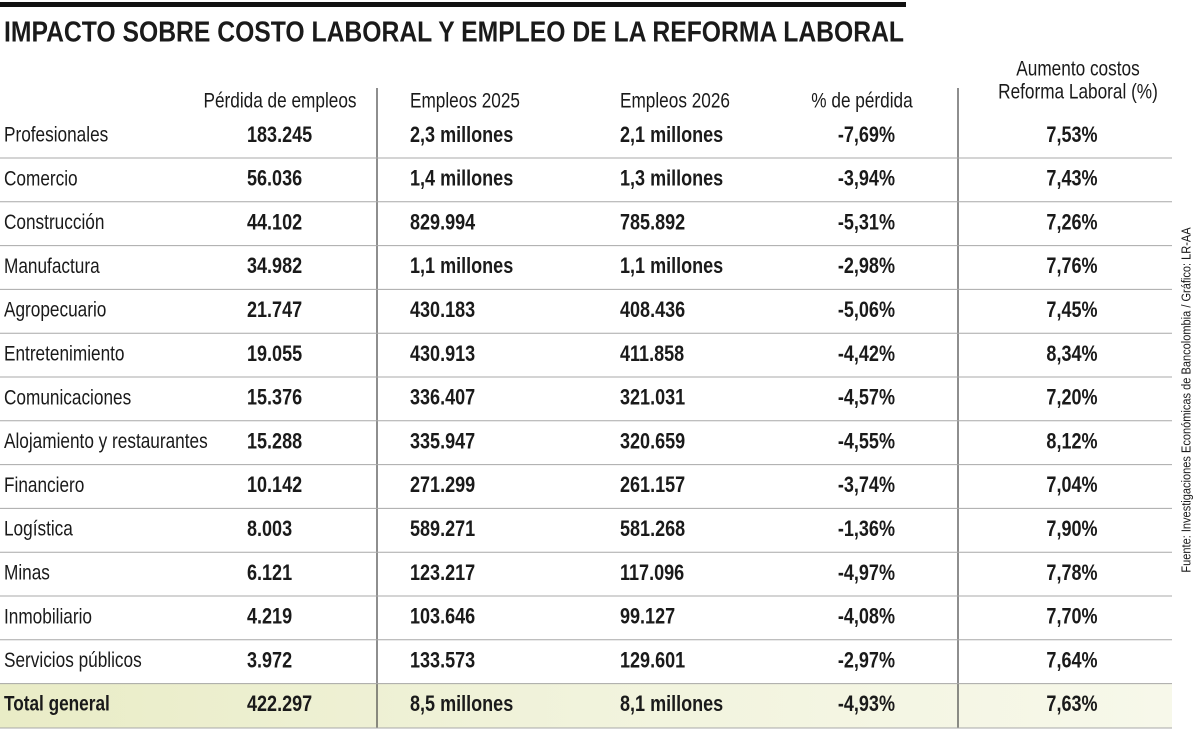  I want to click on column-header: Empleos 2025, so click(465, 101).